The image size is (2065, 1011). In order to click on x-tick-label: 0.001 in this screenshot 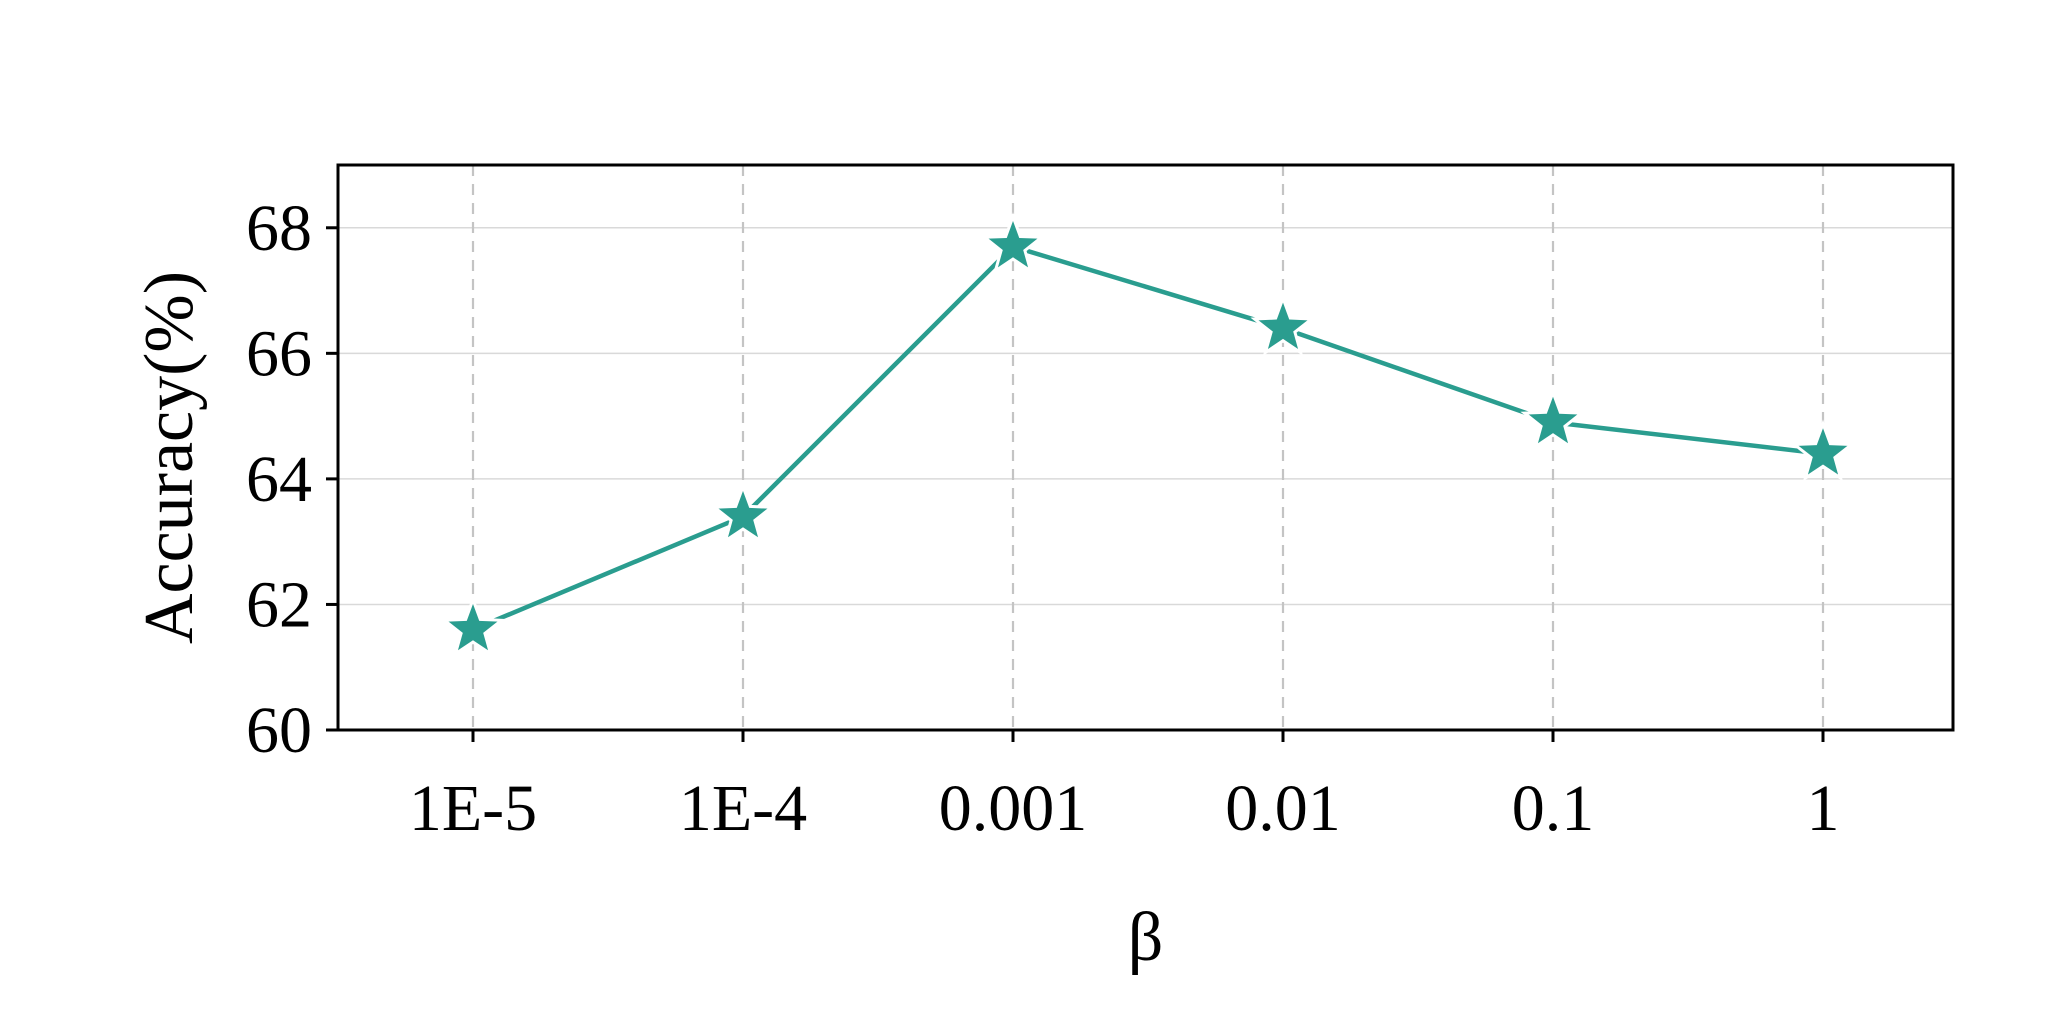, I will do `click(1013, 808)`.